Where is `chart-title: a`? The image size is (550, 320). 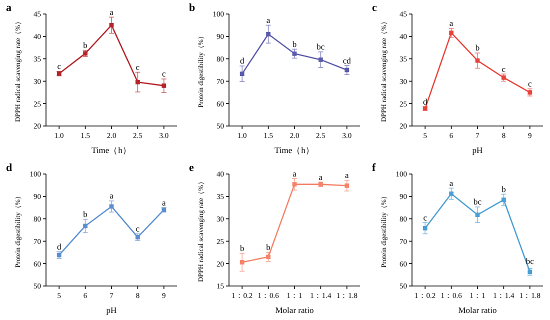 chart-title: a is located at coordinates (9, 8).